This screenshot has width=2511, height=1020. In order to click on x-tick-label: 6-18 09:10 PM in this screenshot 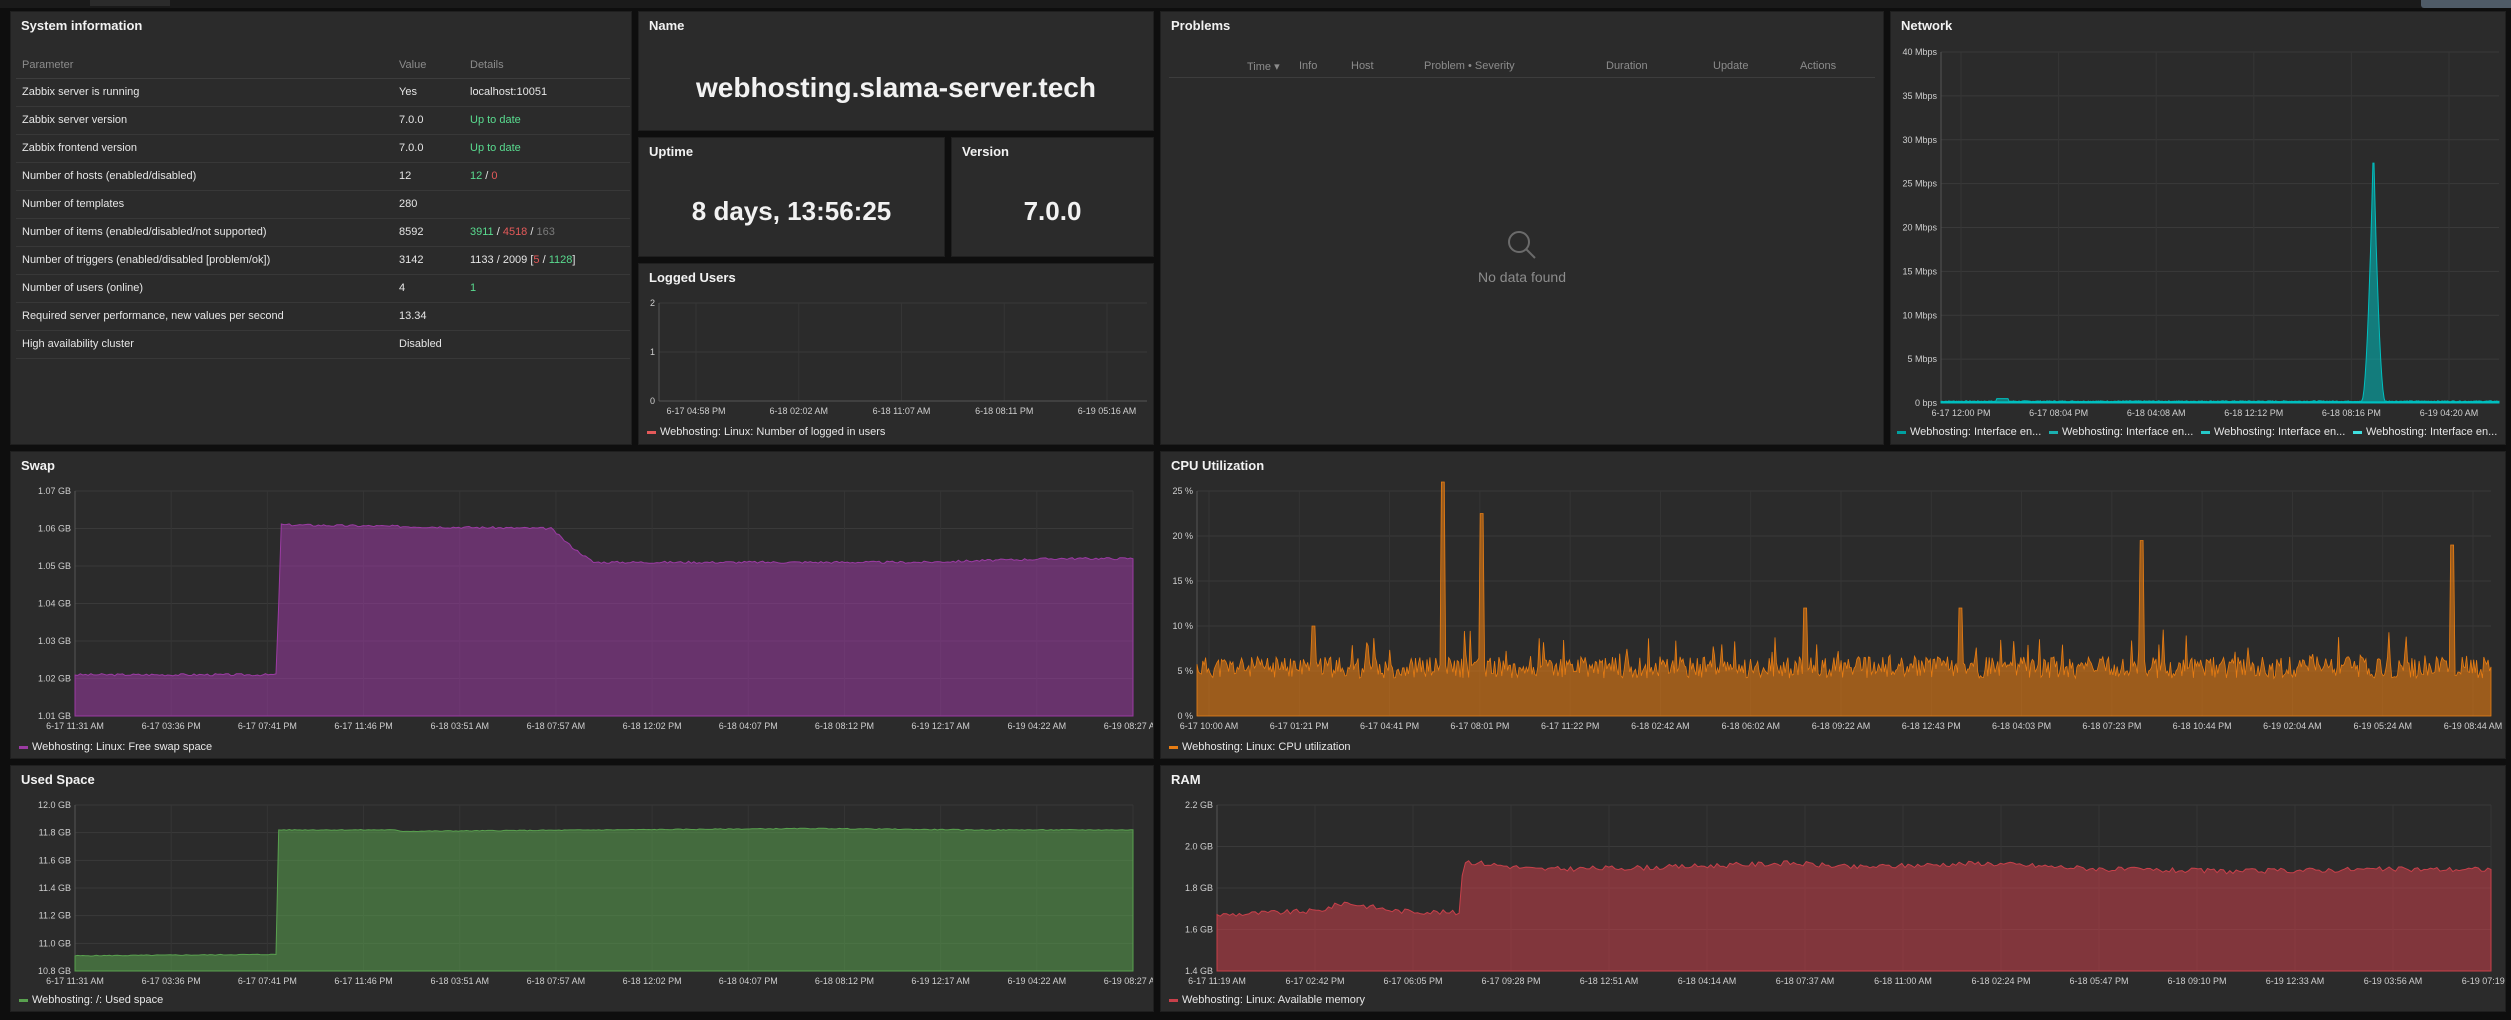, I will do `click(2196, 981)`.